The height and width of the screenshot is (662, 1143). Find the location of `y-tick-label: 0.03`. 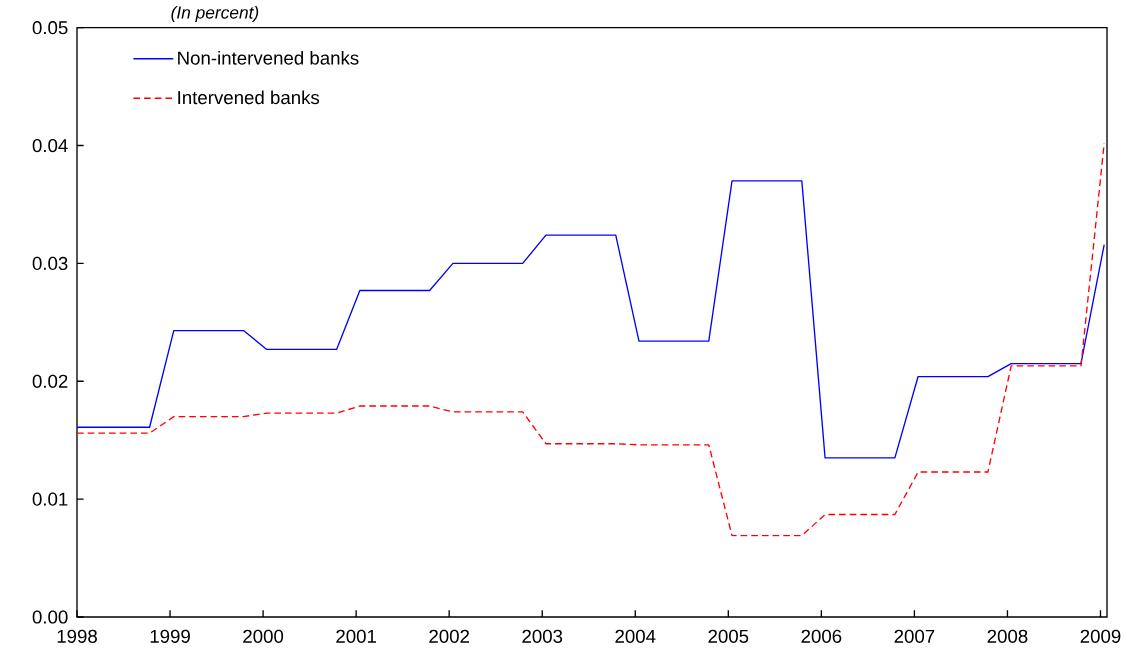

y-tick-label: 0.03 is located at coordinates (50, 263).